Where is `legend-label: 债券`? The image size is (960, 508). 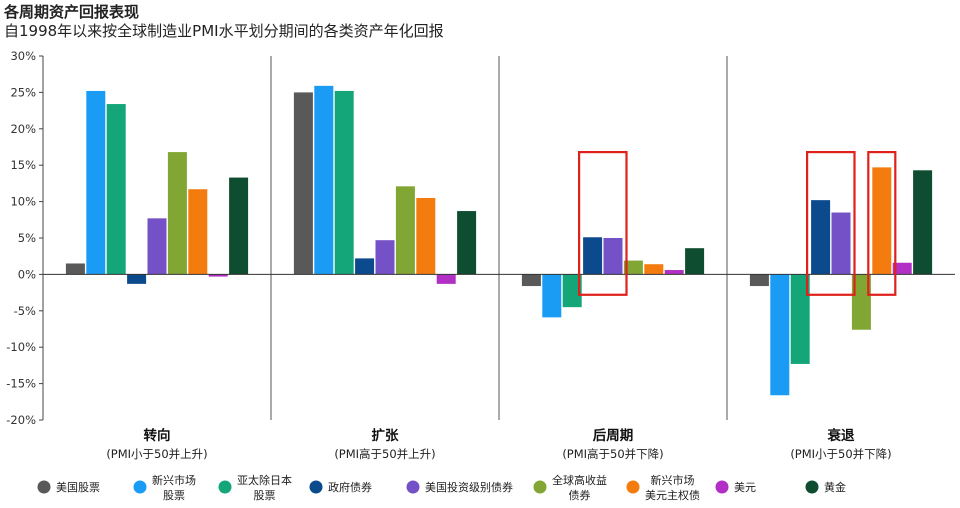 legend-label: 债券 is located at coordinates (580, 495).